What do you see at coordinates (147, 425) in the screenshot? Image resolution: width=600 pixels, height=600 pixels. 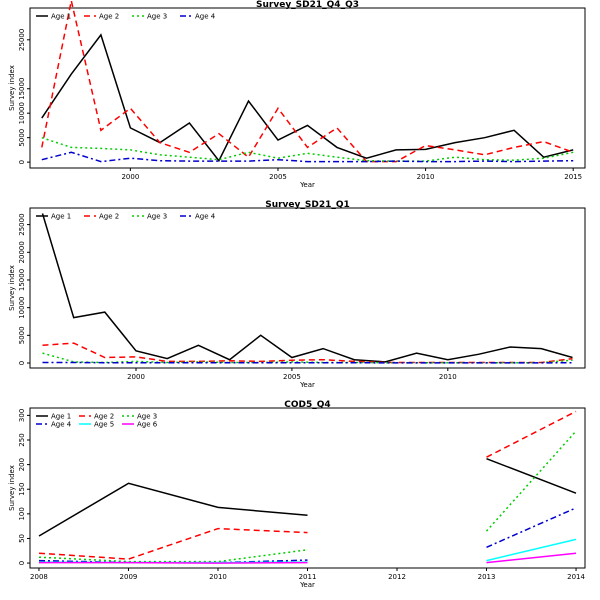 I see `legend-label: Age 6` at bounding box center [147, 425].